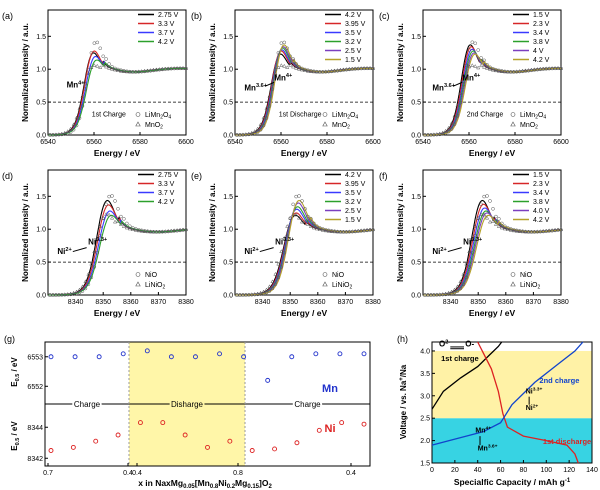 The height and width of the screenshot is (490, 600). Describe the element at coordinates (35, 428) in the screenshot. I see `y-tick-label: 8344` at that location.